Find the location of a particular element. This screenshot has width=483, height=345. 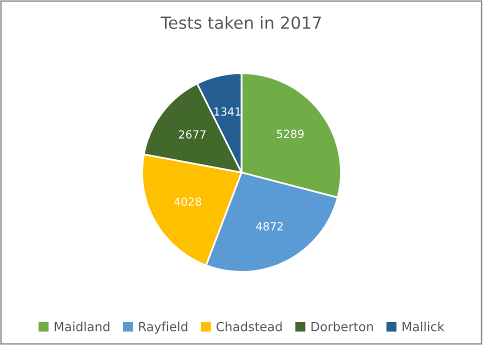

chart-title: Tests taken in 2017 is located at coordinates (240, 22).